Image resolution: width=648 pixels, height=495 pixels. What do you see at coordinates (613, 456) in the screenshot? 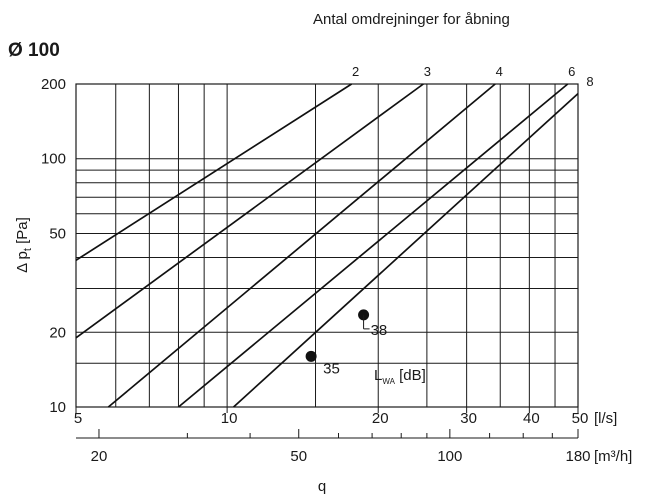
I see `x2-axis-unit-m3h: [m³/h]` at bounding box center [613, 456].